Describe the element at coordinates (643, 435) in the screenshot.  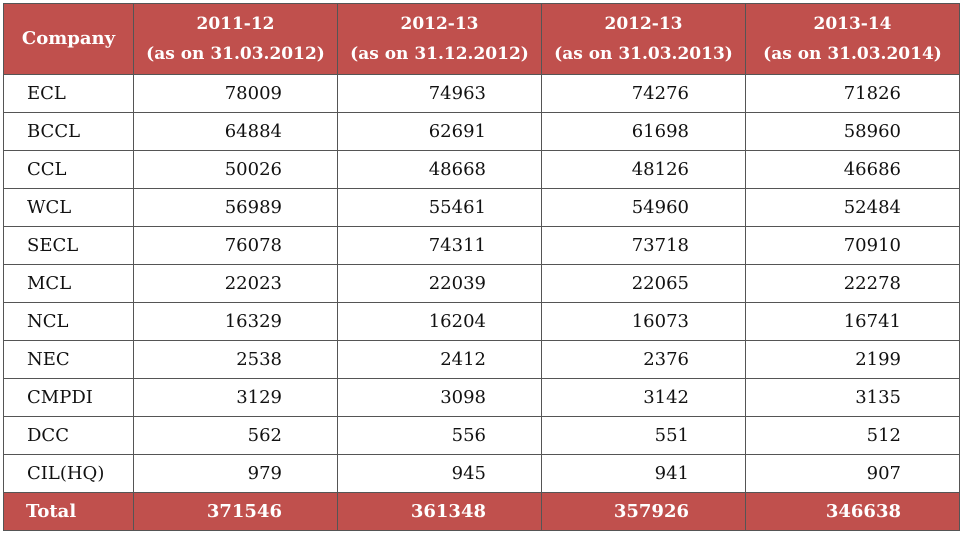
I see `value-cell: 551` at that location.